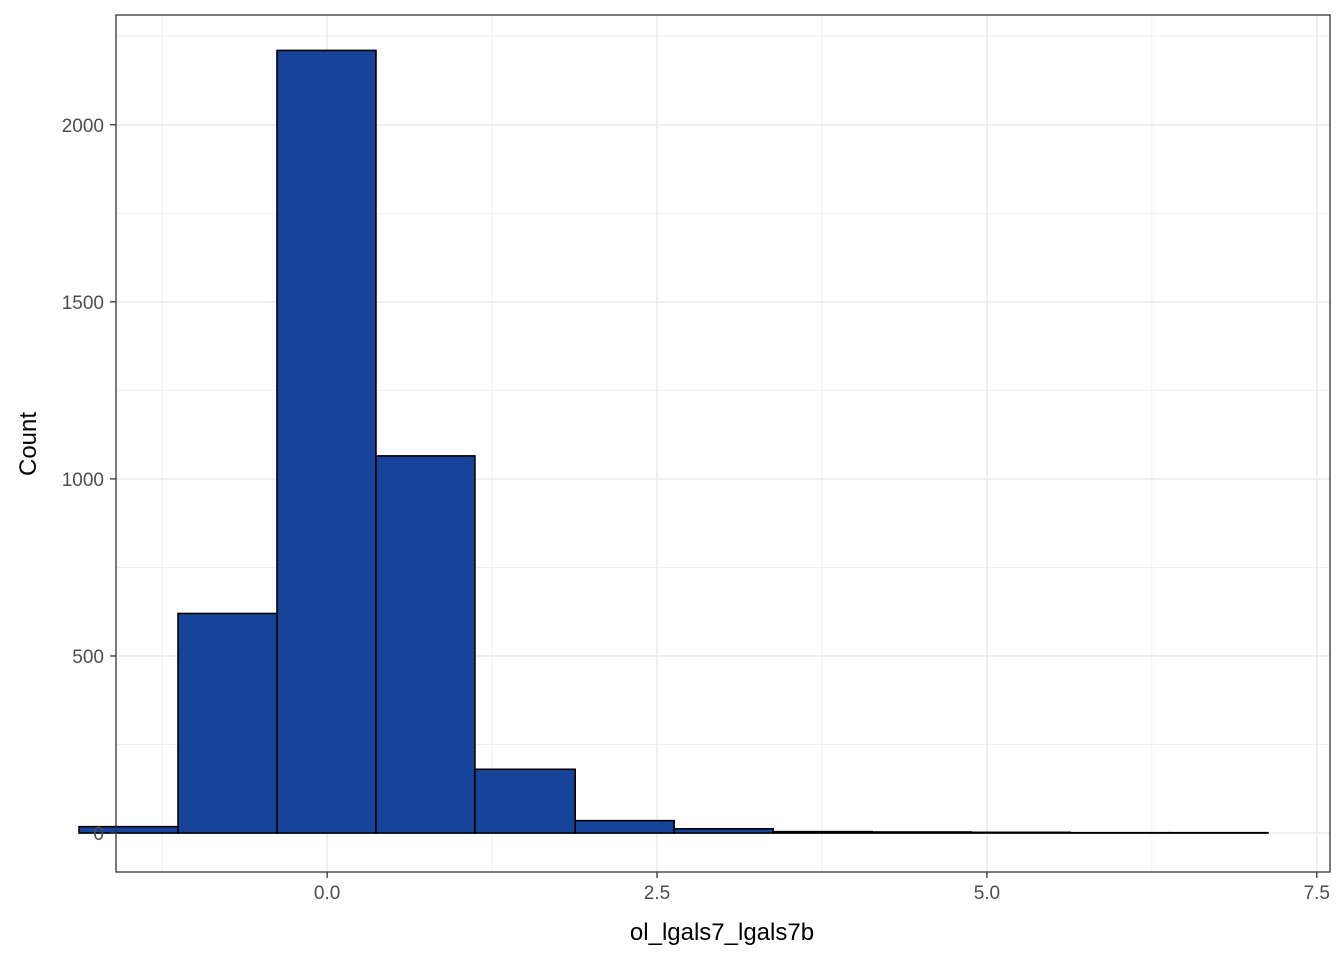 The image size is (1344, 960). Describe the element at coordinates (98, 834) in the screenshot. I see `y-tick-label: 0` at that location.